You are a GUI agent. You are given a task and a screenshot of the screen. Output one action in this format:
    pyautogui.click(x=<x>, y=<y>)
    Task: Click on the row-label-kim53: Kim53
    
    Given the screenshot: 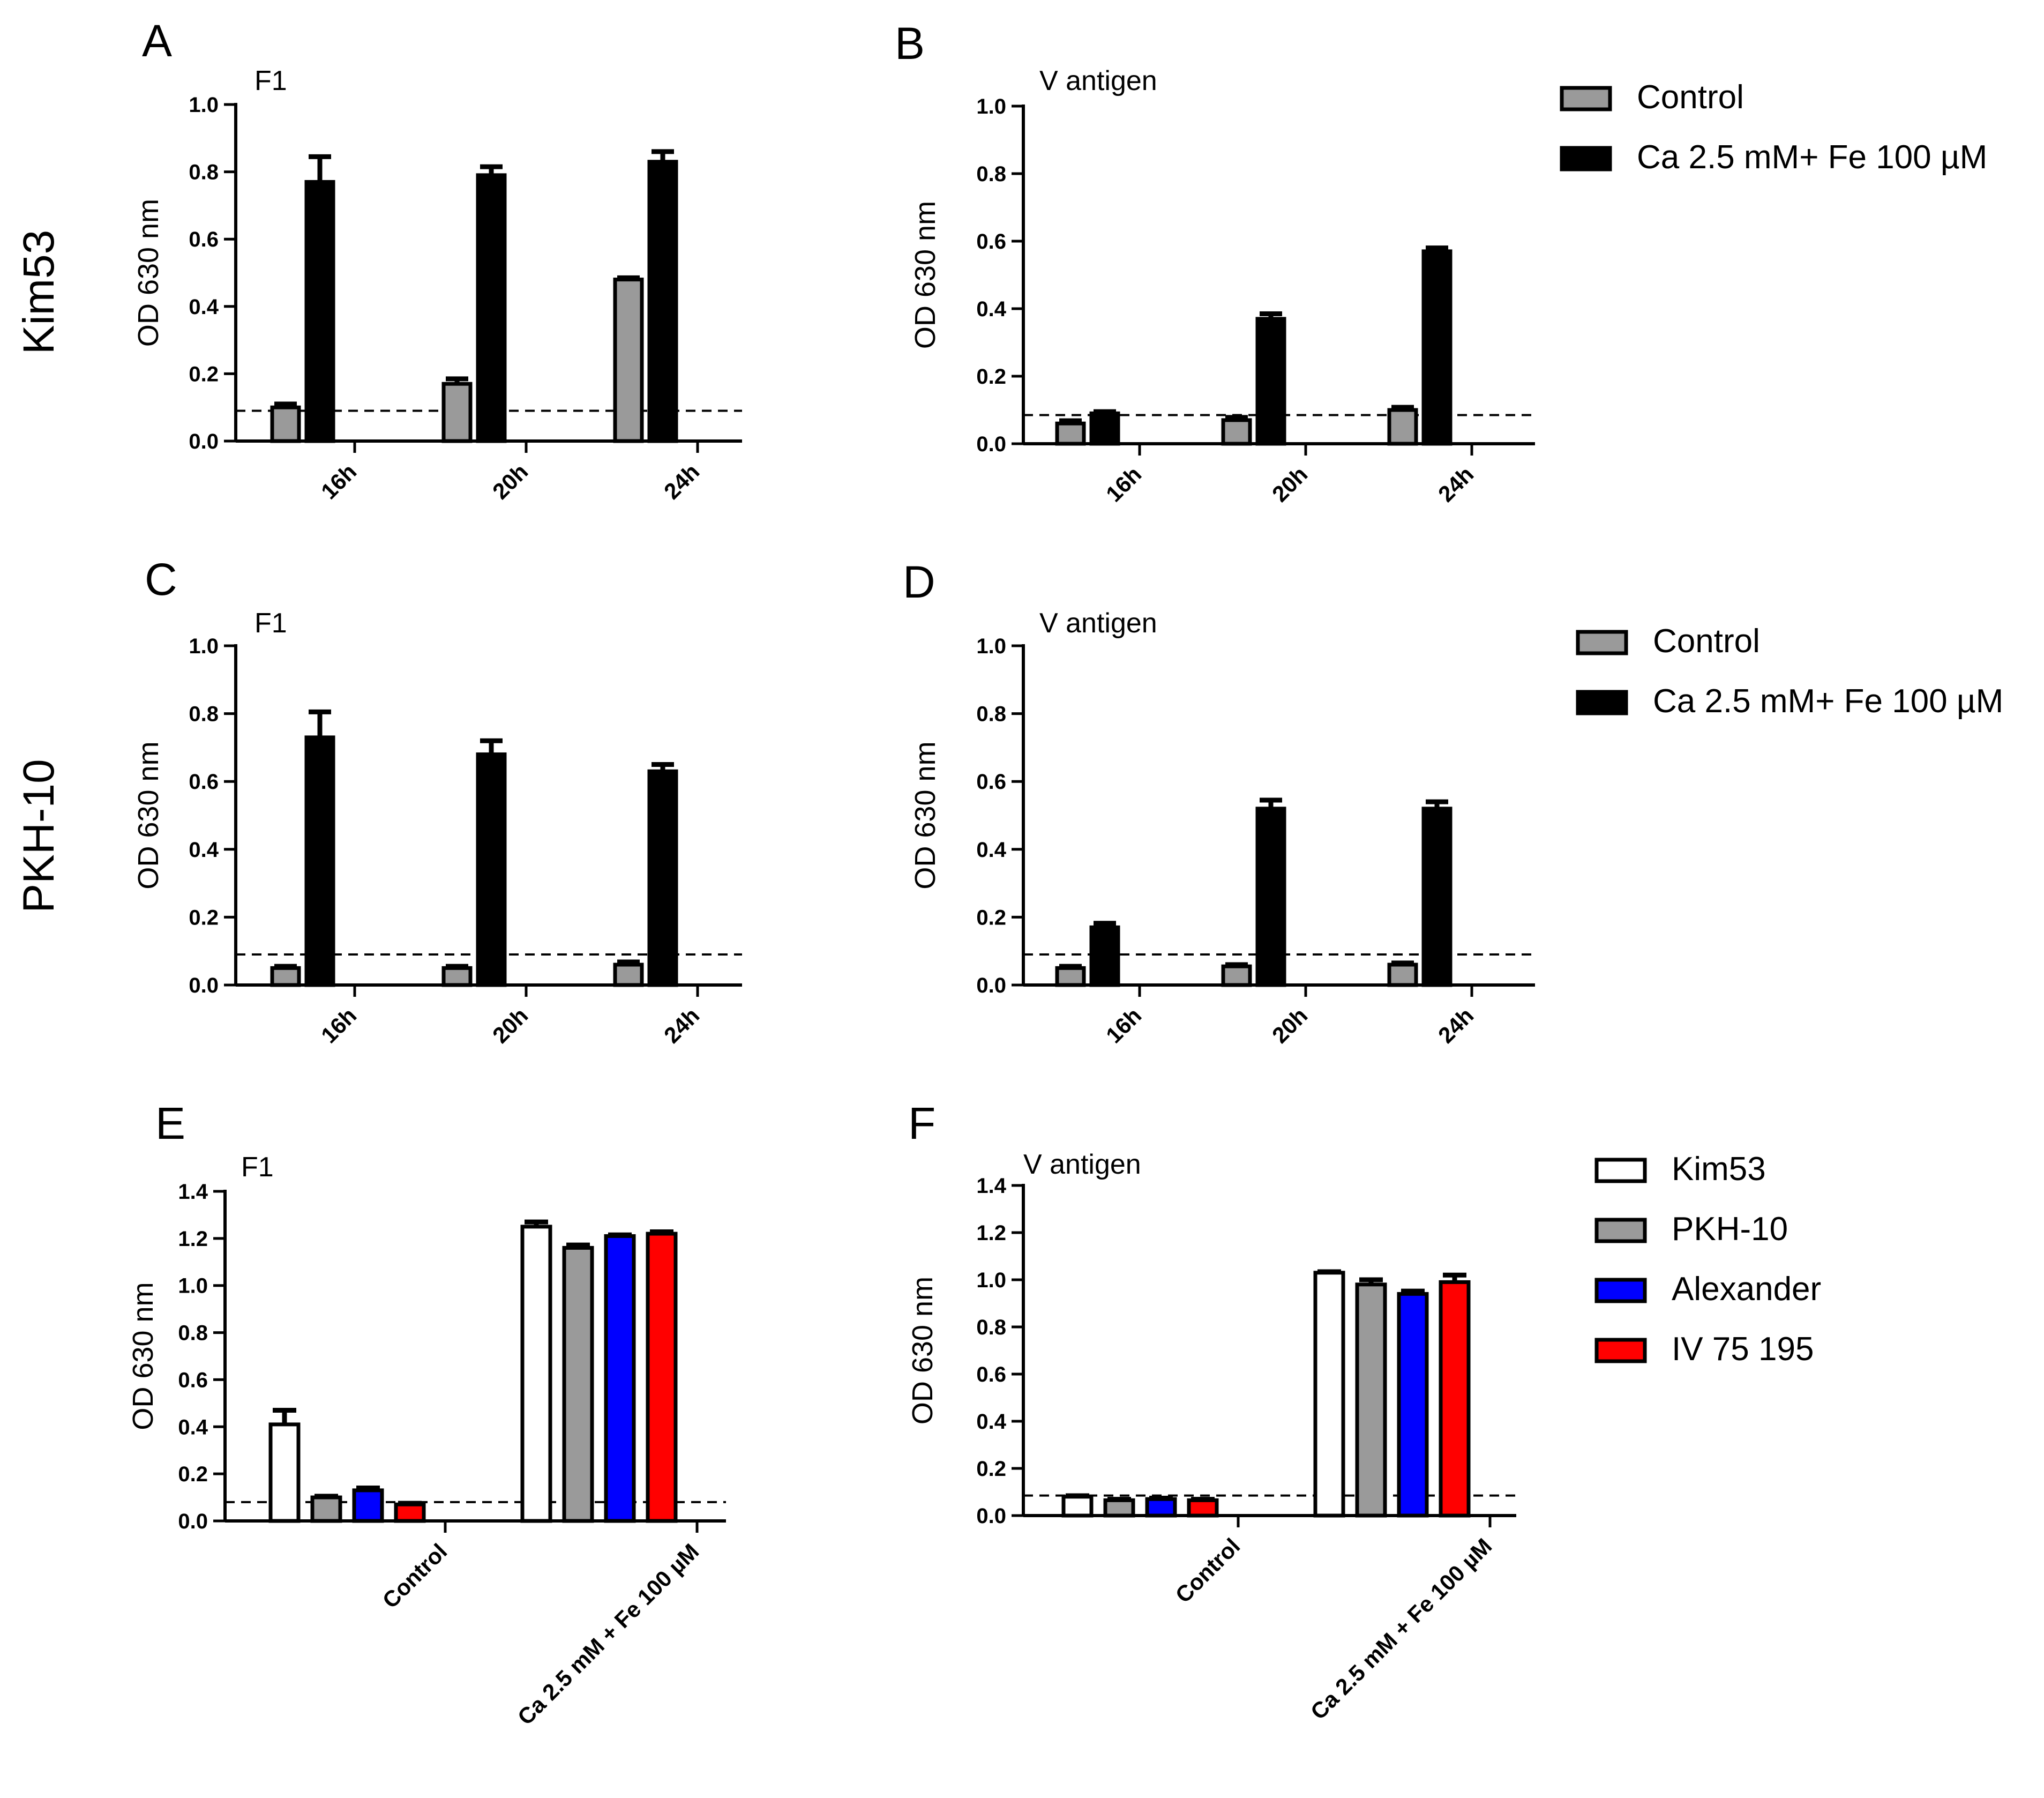 What is the action you would take?
    pyautogui.click(x=39, y=292)
    